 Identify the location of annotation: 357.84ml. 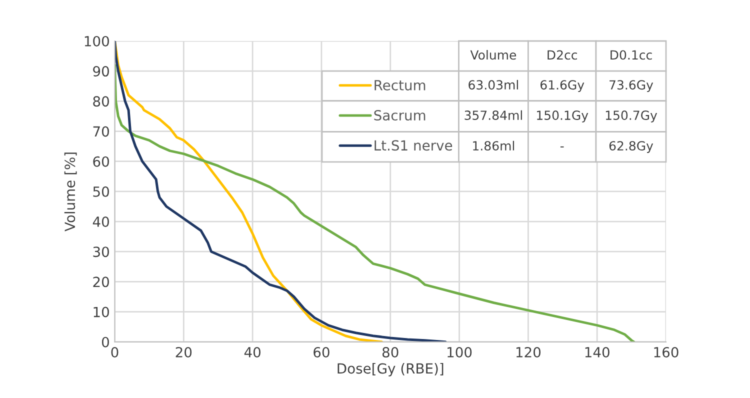
(493, 115).